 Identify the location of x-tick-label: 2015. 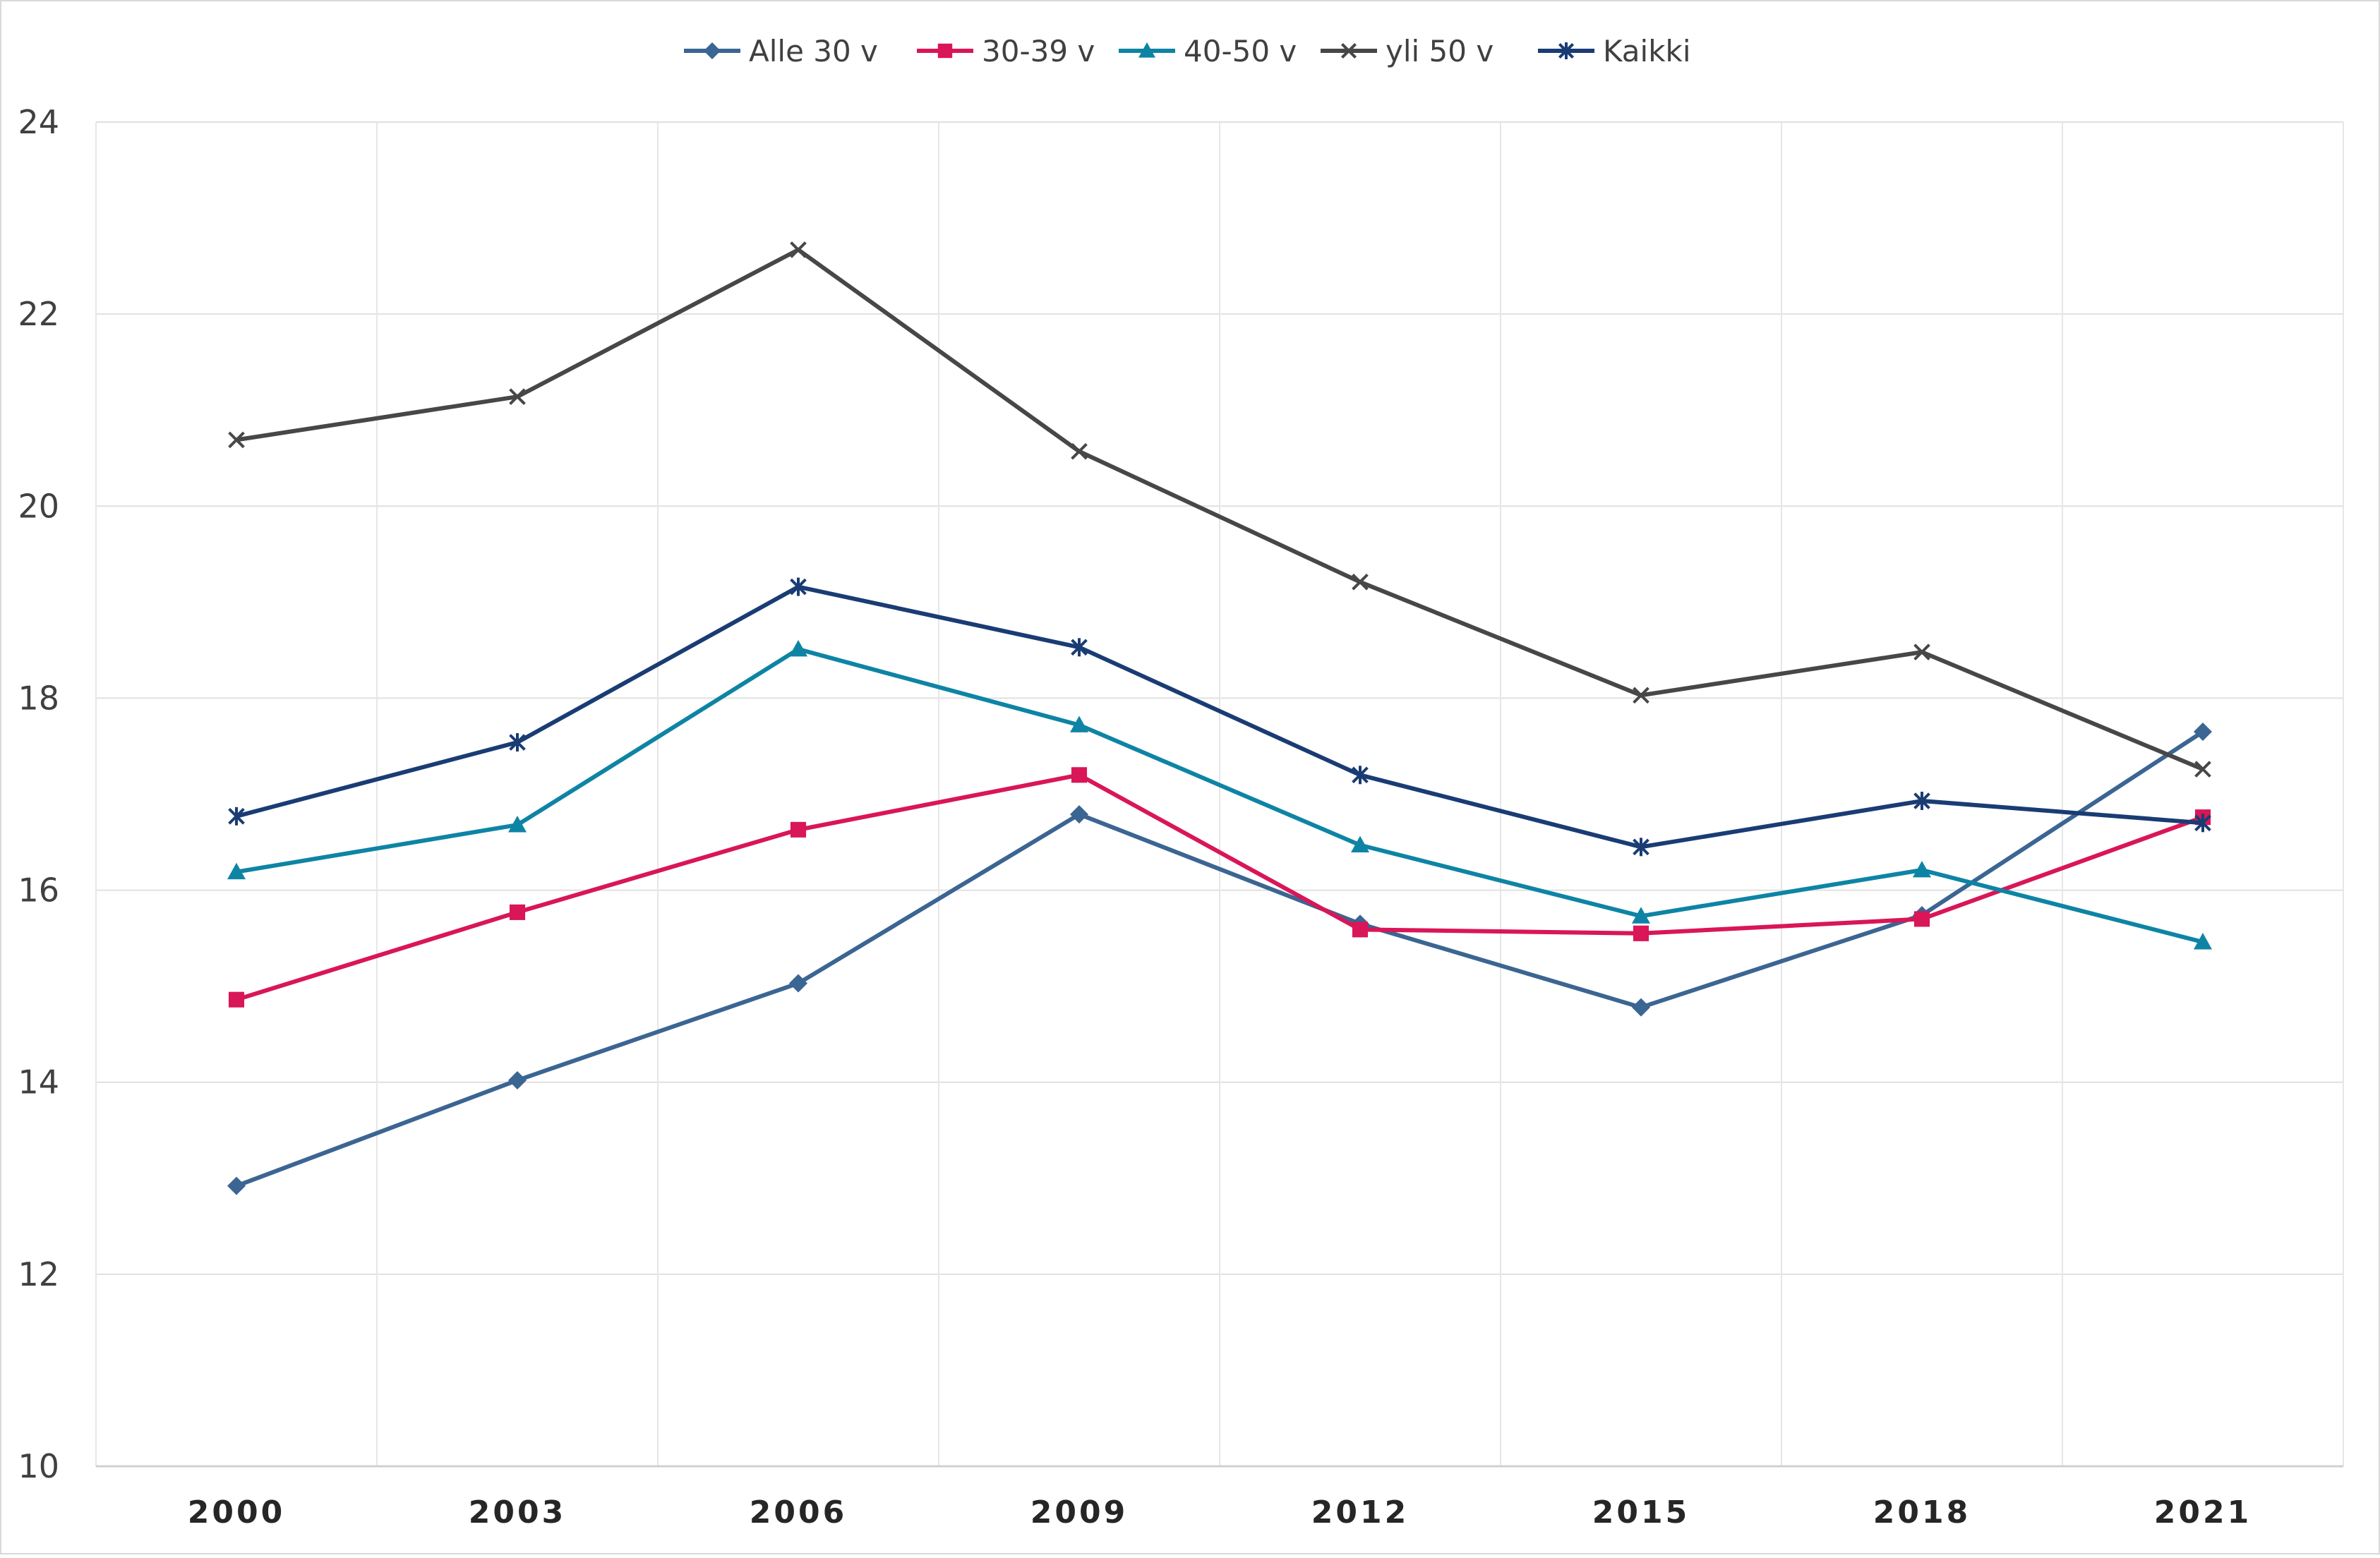
(1641, 1512).